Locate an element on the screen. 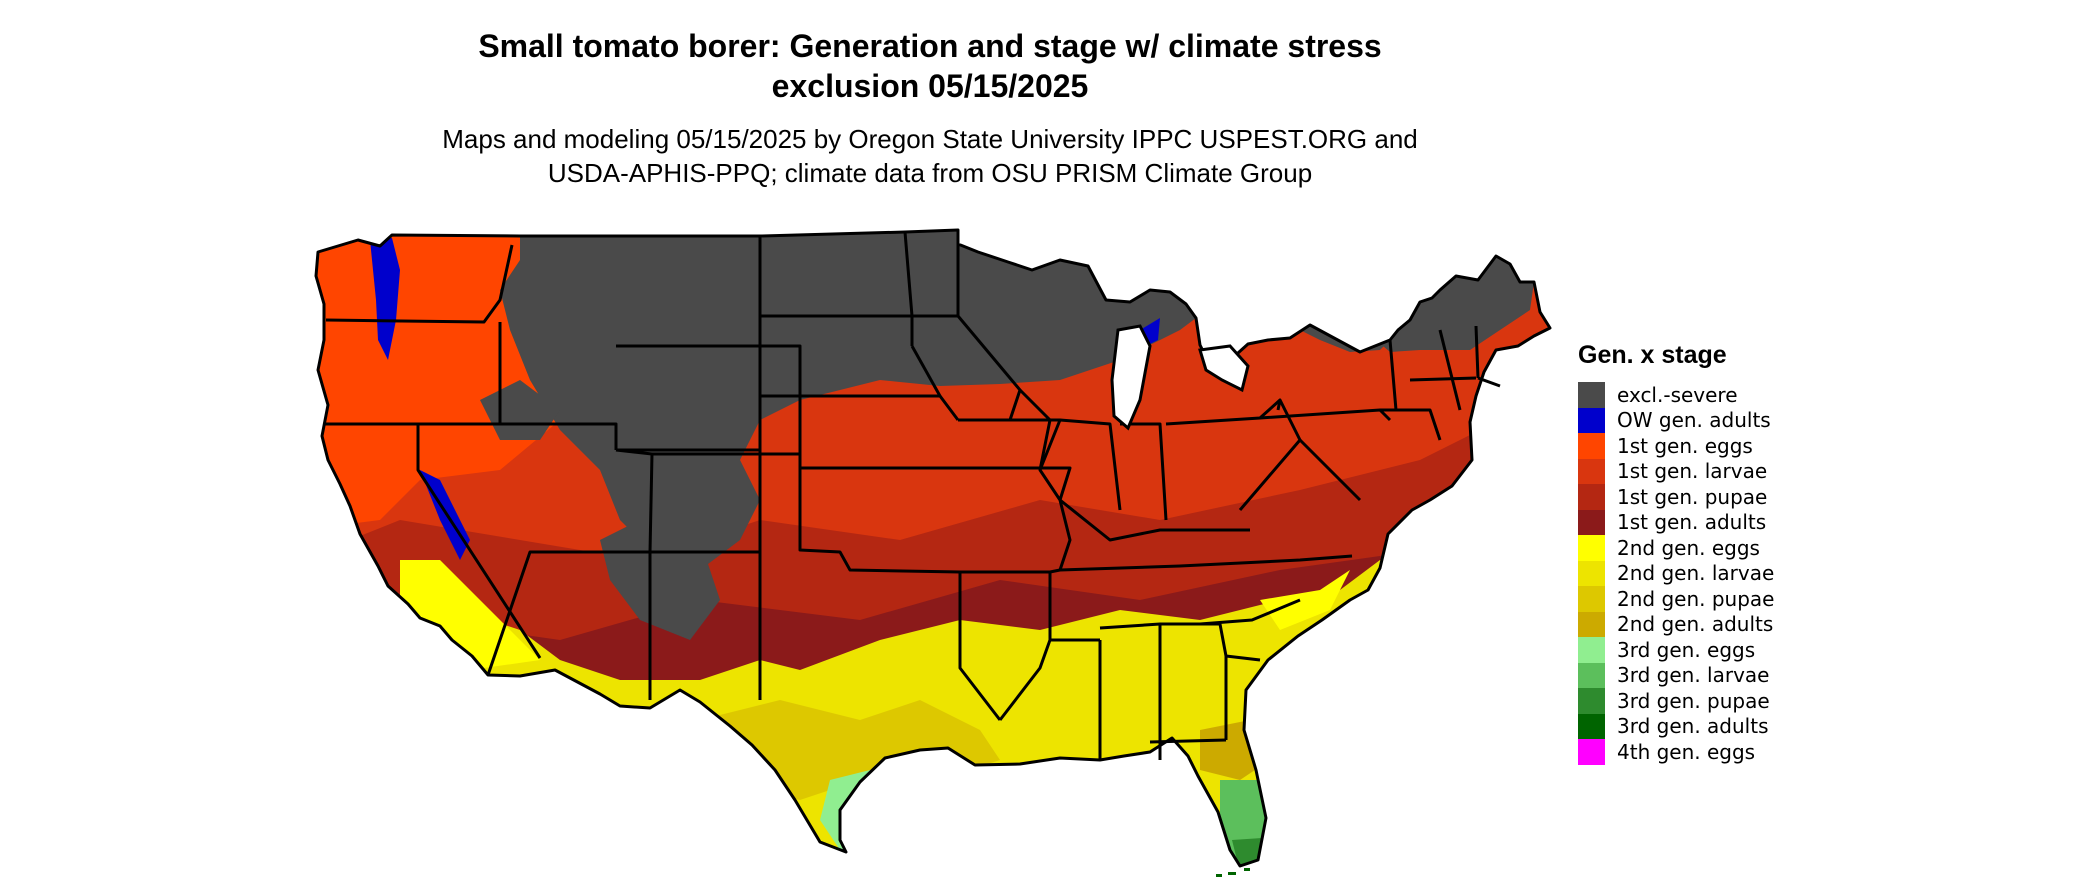 Image resolution: width=2100 pixels, height=892 pixels. legend-item: 3rd gen. eggs is located at coordinates (1728, 650).